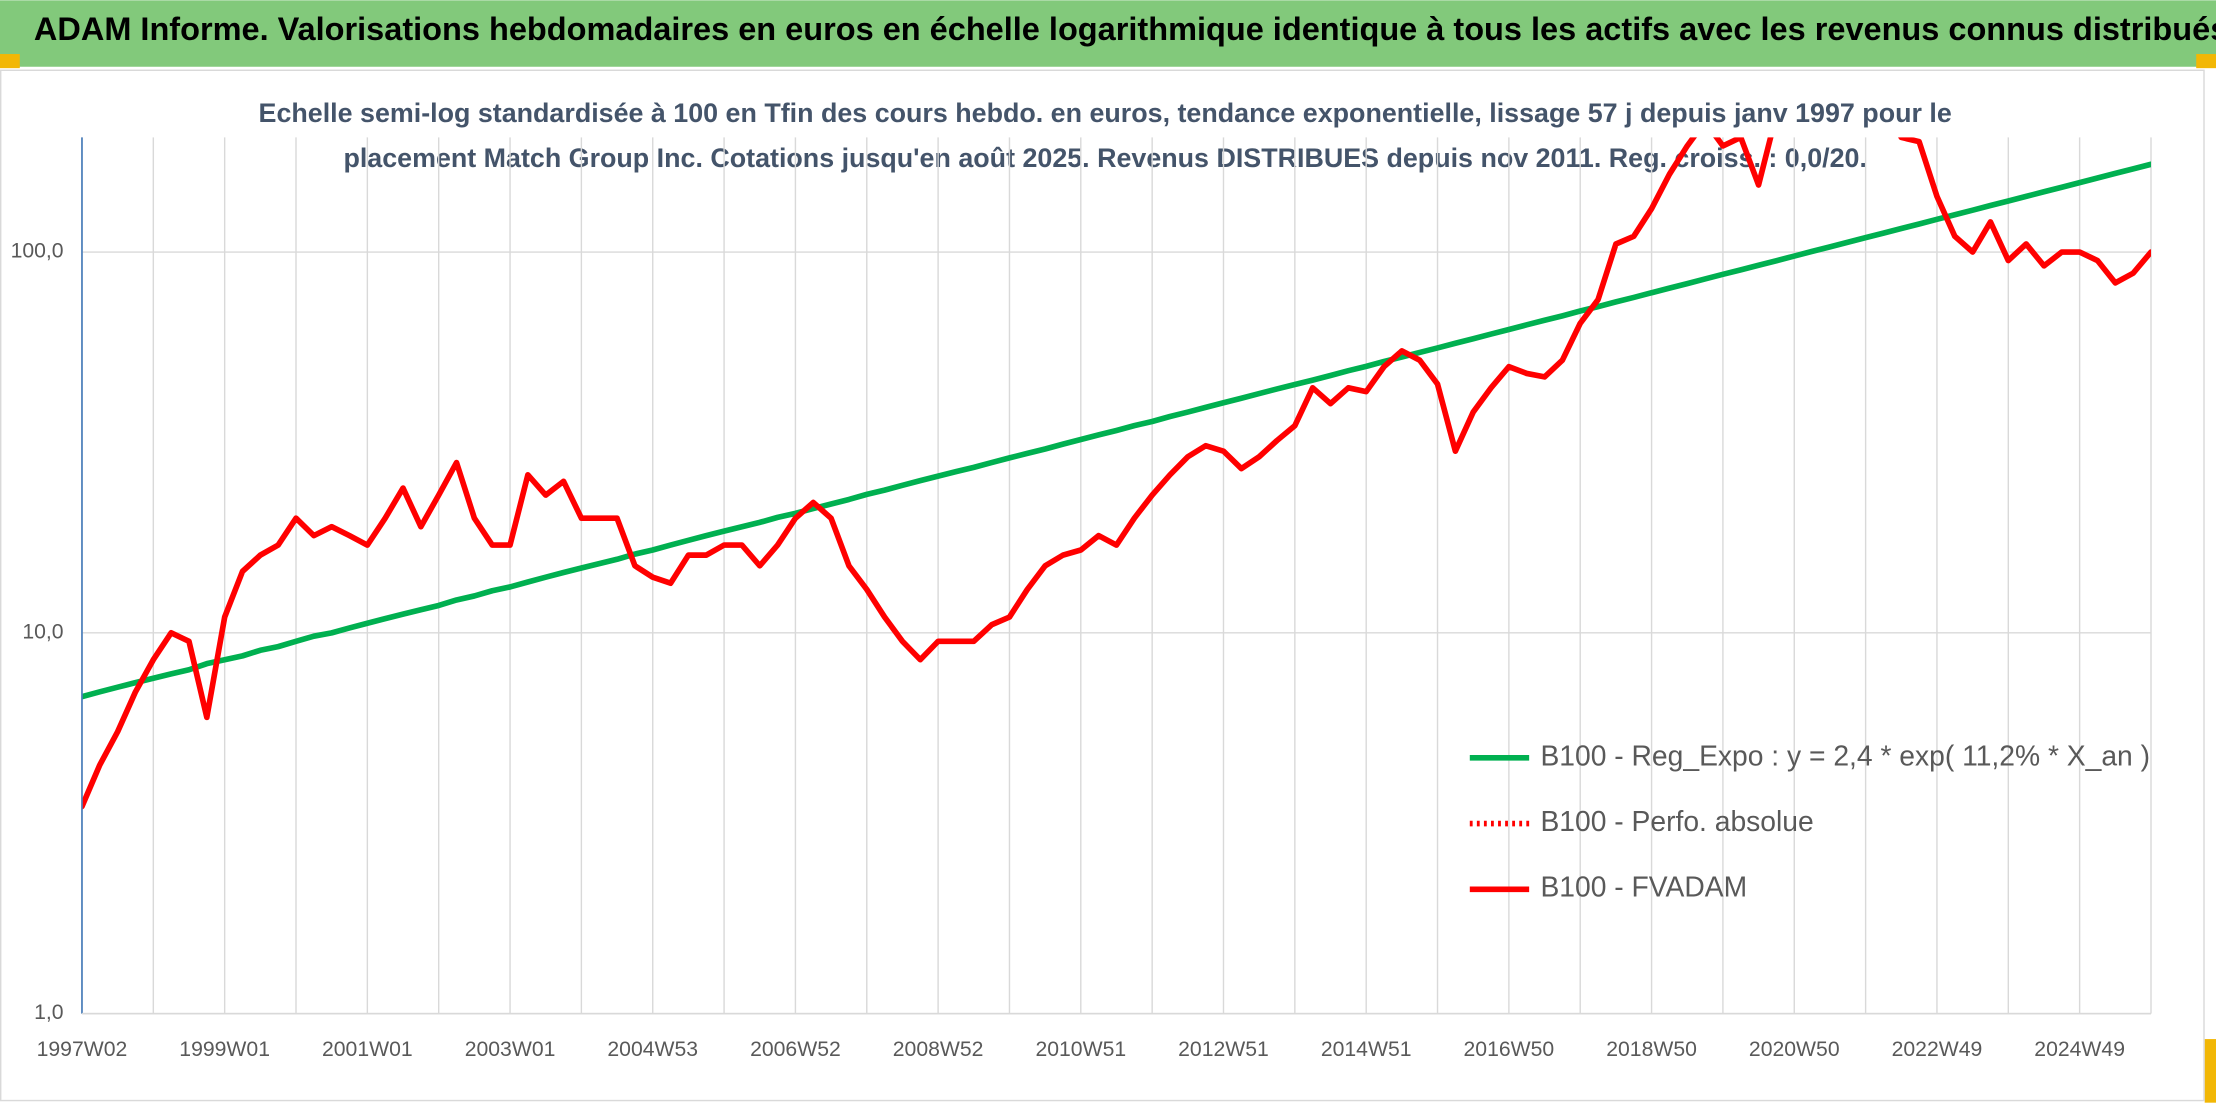  I want to click on x-tick-label: 2020W50, so click(1794, 1049).